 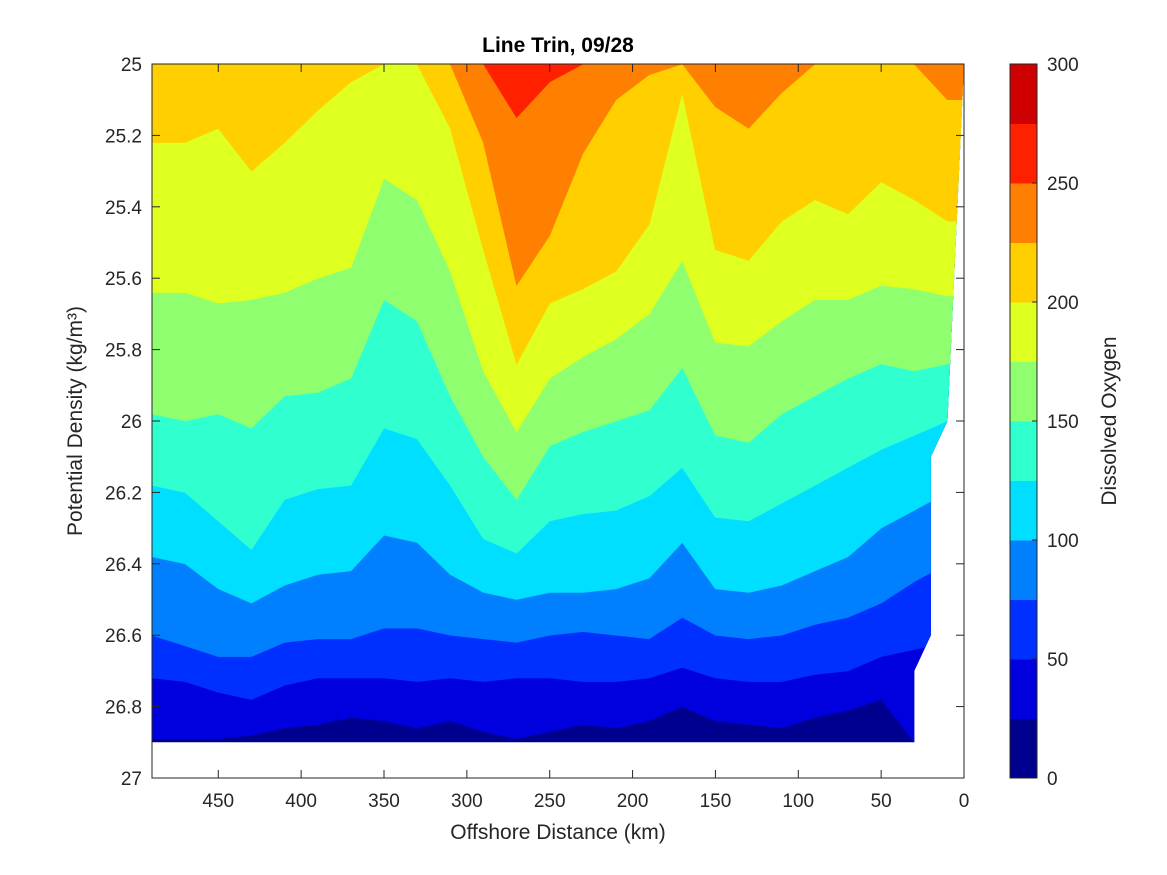 What do you see at coordinates (131, 779) in the screenshot?
I see `y-tick-label: 27` at bounding box center [131, 779].